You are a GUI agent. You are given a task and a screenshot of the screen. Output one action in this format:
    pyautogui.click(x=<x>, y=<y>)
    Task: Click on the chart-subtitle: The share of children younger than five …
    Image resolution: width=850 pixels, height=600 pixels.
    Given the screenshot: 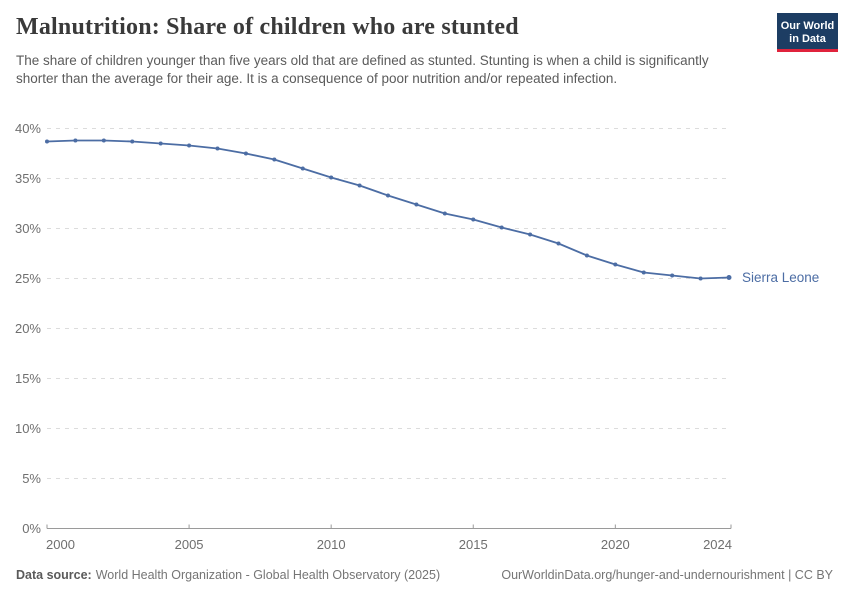 What is the action you would take?
    pyautogui.click(x=362, y=69)
    